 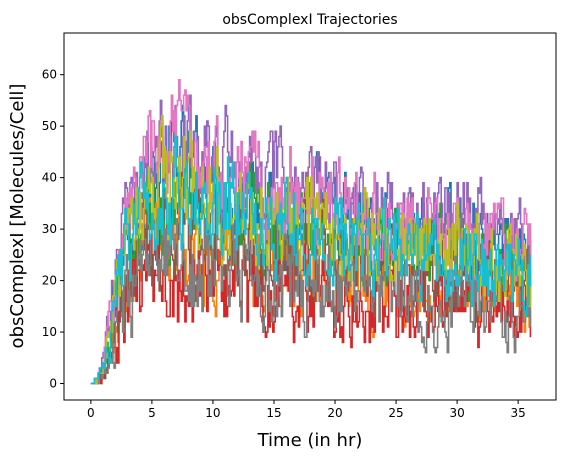 I want to click on y-tick-label: 20, so click(x=49, y=281).